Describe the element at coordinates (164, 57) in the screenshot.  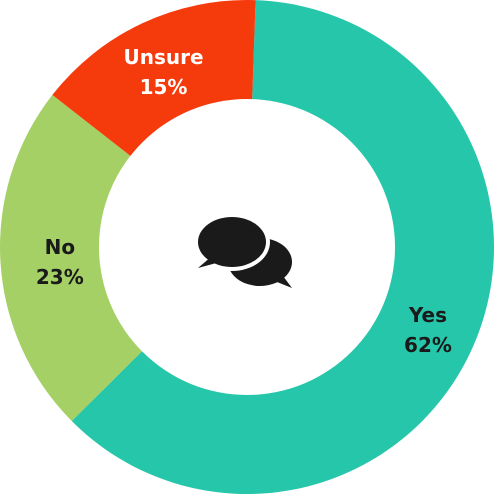
I see `slice-label-unsure: Unsure` at that location.